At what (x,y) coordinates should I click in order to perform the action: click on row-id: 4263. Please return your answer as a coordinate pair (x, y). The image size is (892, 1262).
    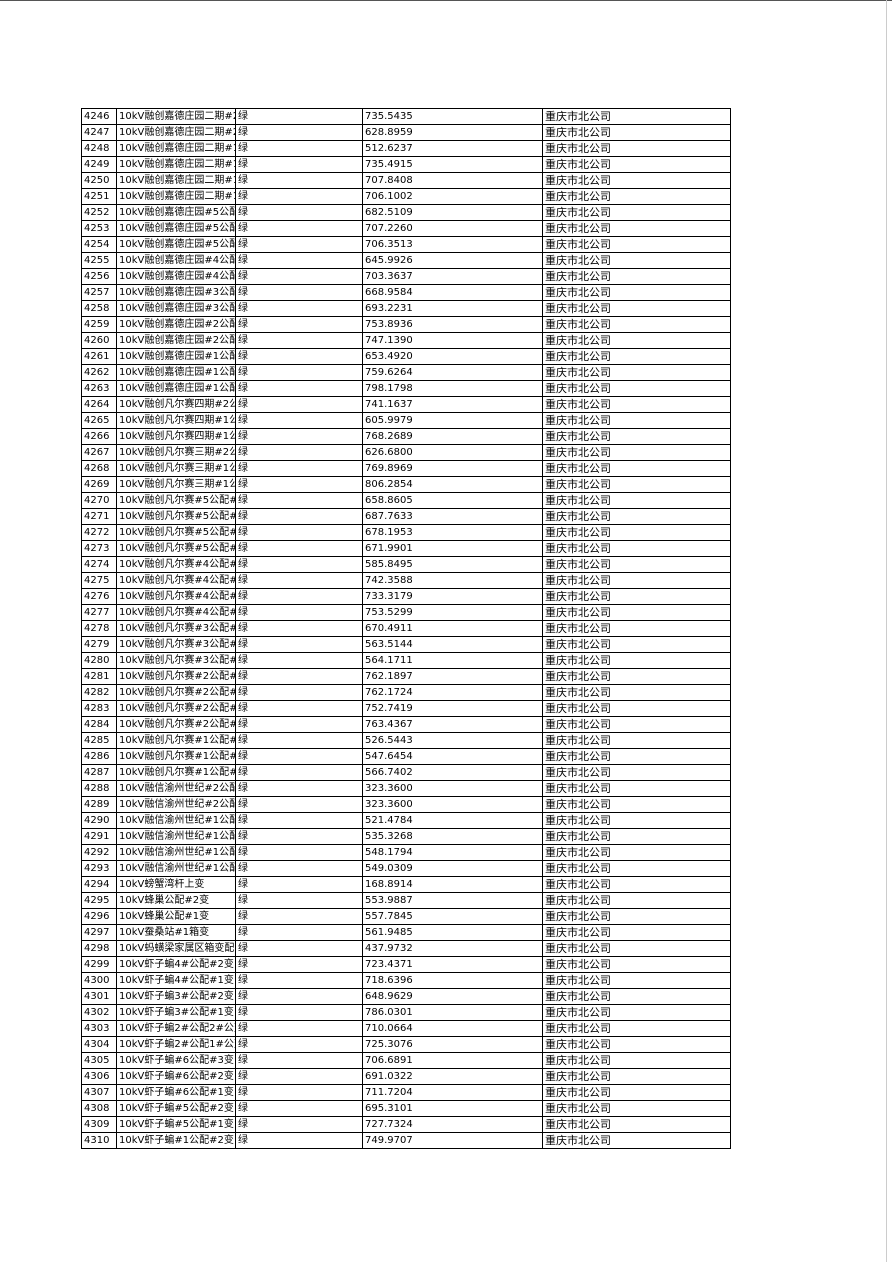
    Looking at the image, I should click on (99, 388).